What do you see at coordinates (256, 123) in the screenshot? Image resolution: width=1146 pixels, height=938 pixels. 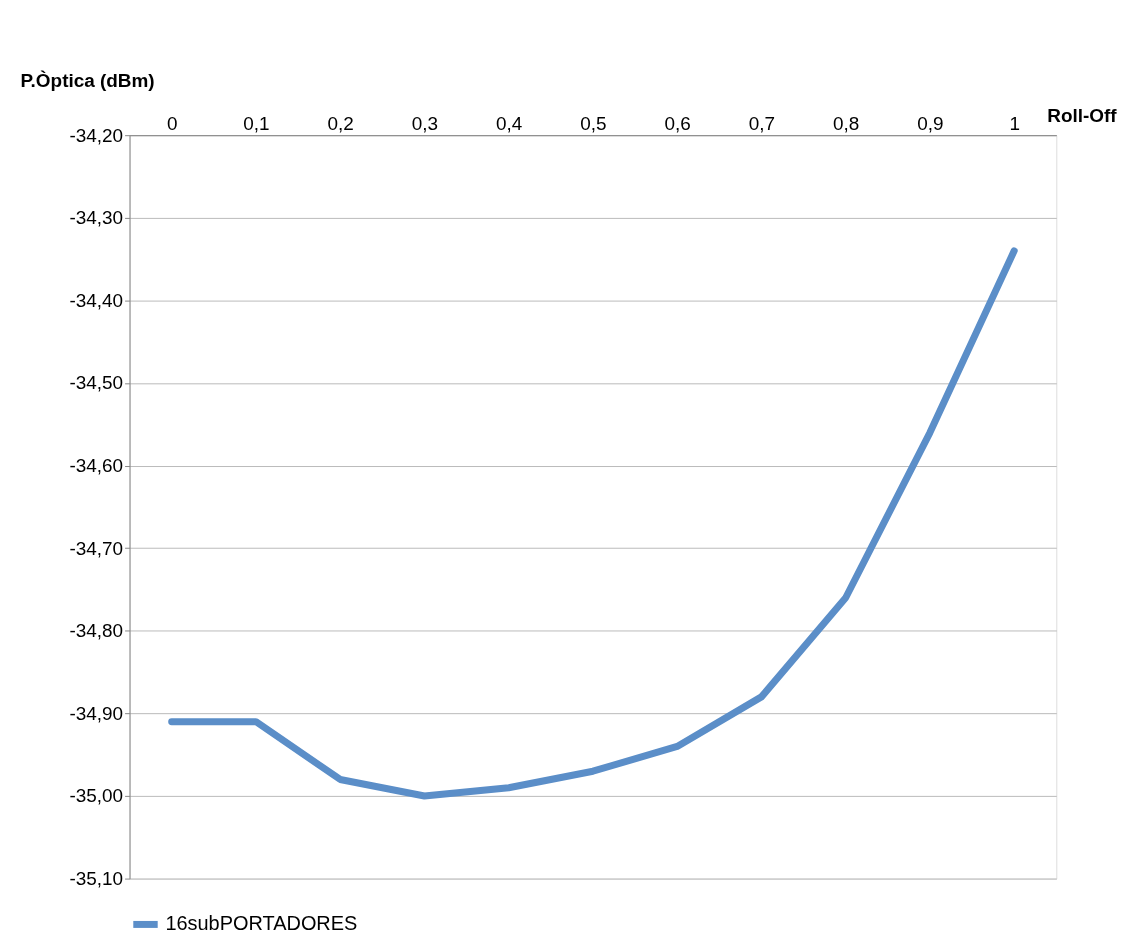 I see `x-tick-label: 0,1` at bounding box center [256, 123].